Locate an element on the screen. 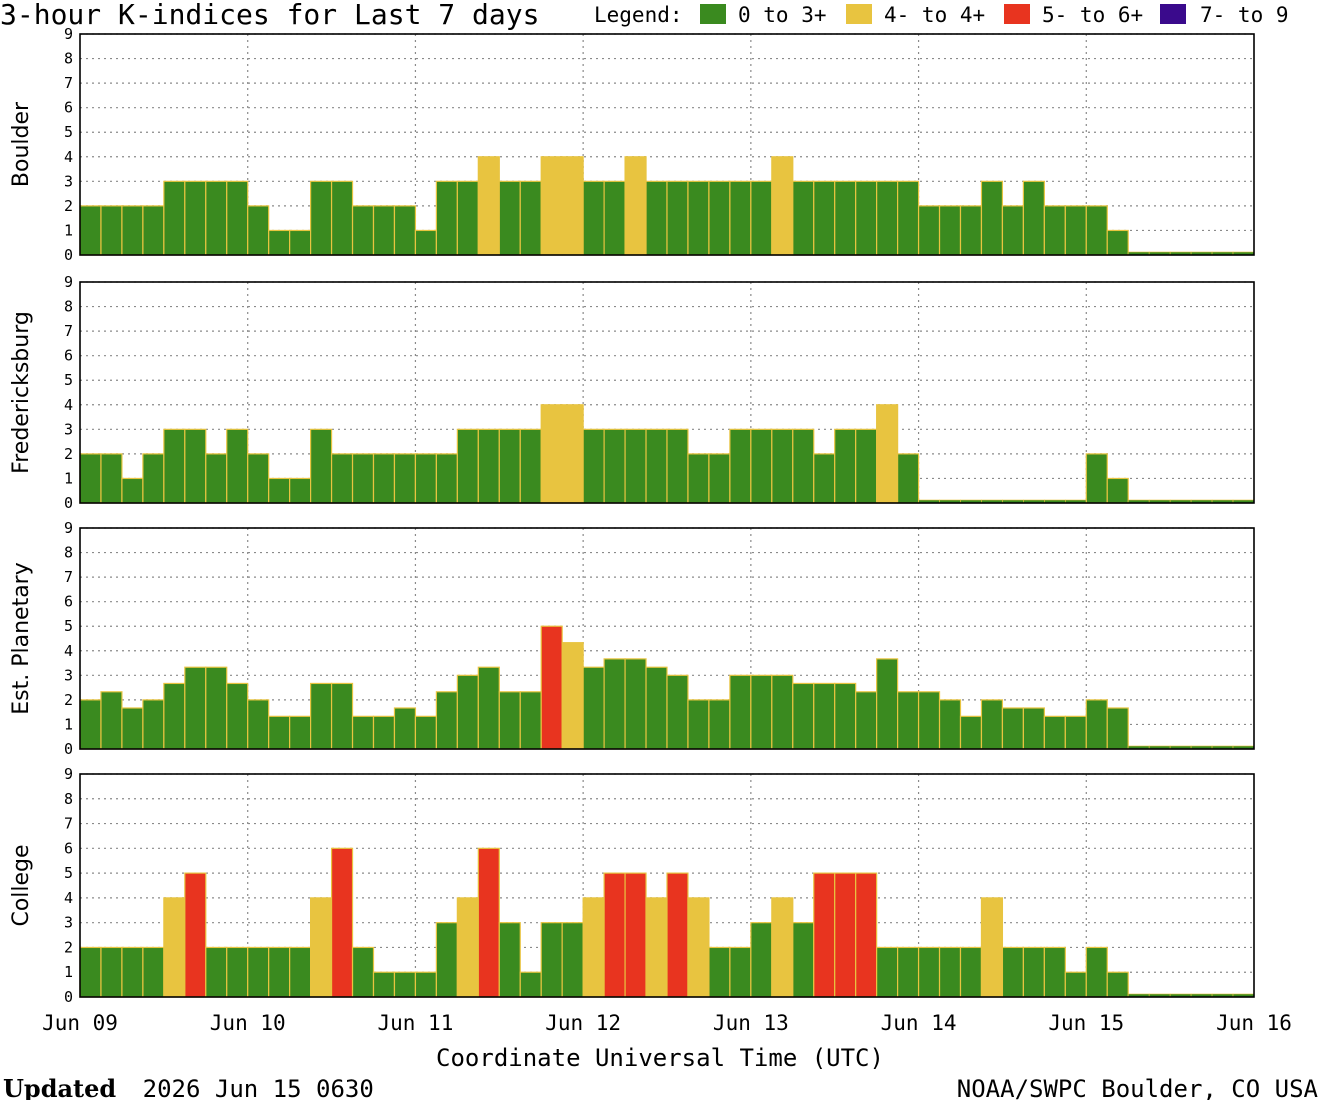 This screenshot has height=1100, width=1320. x-tick-label: Jun 09 is located at coordinates (80, 1023).